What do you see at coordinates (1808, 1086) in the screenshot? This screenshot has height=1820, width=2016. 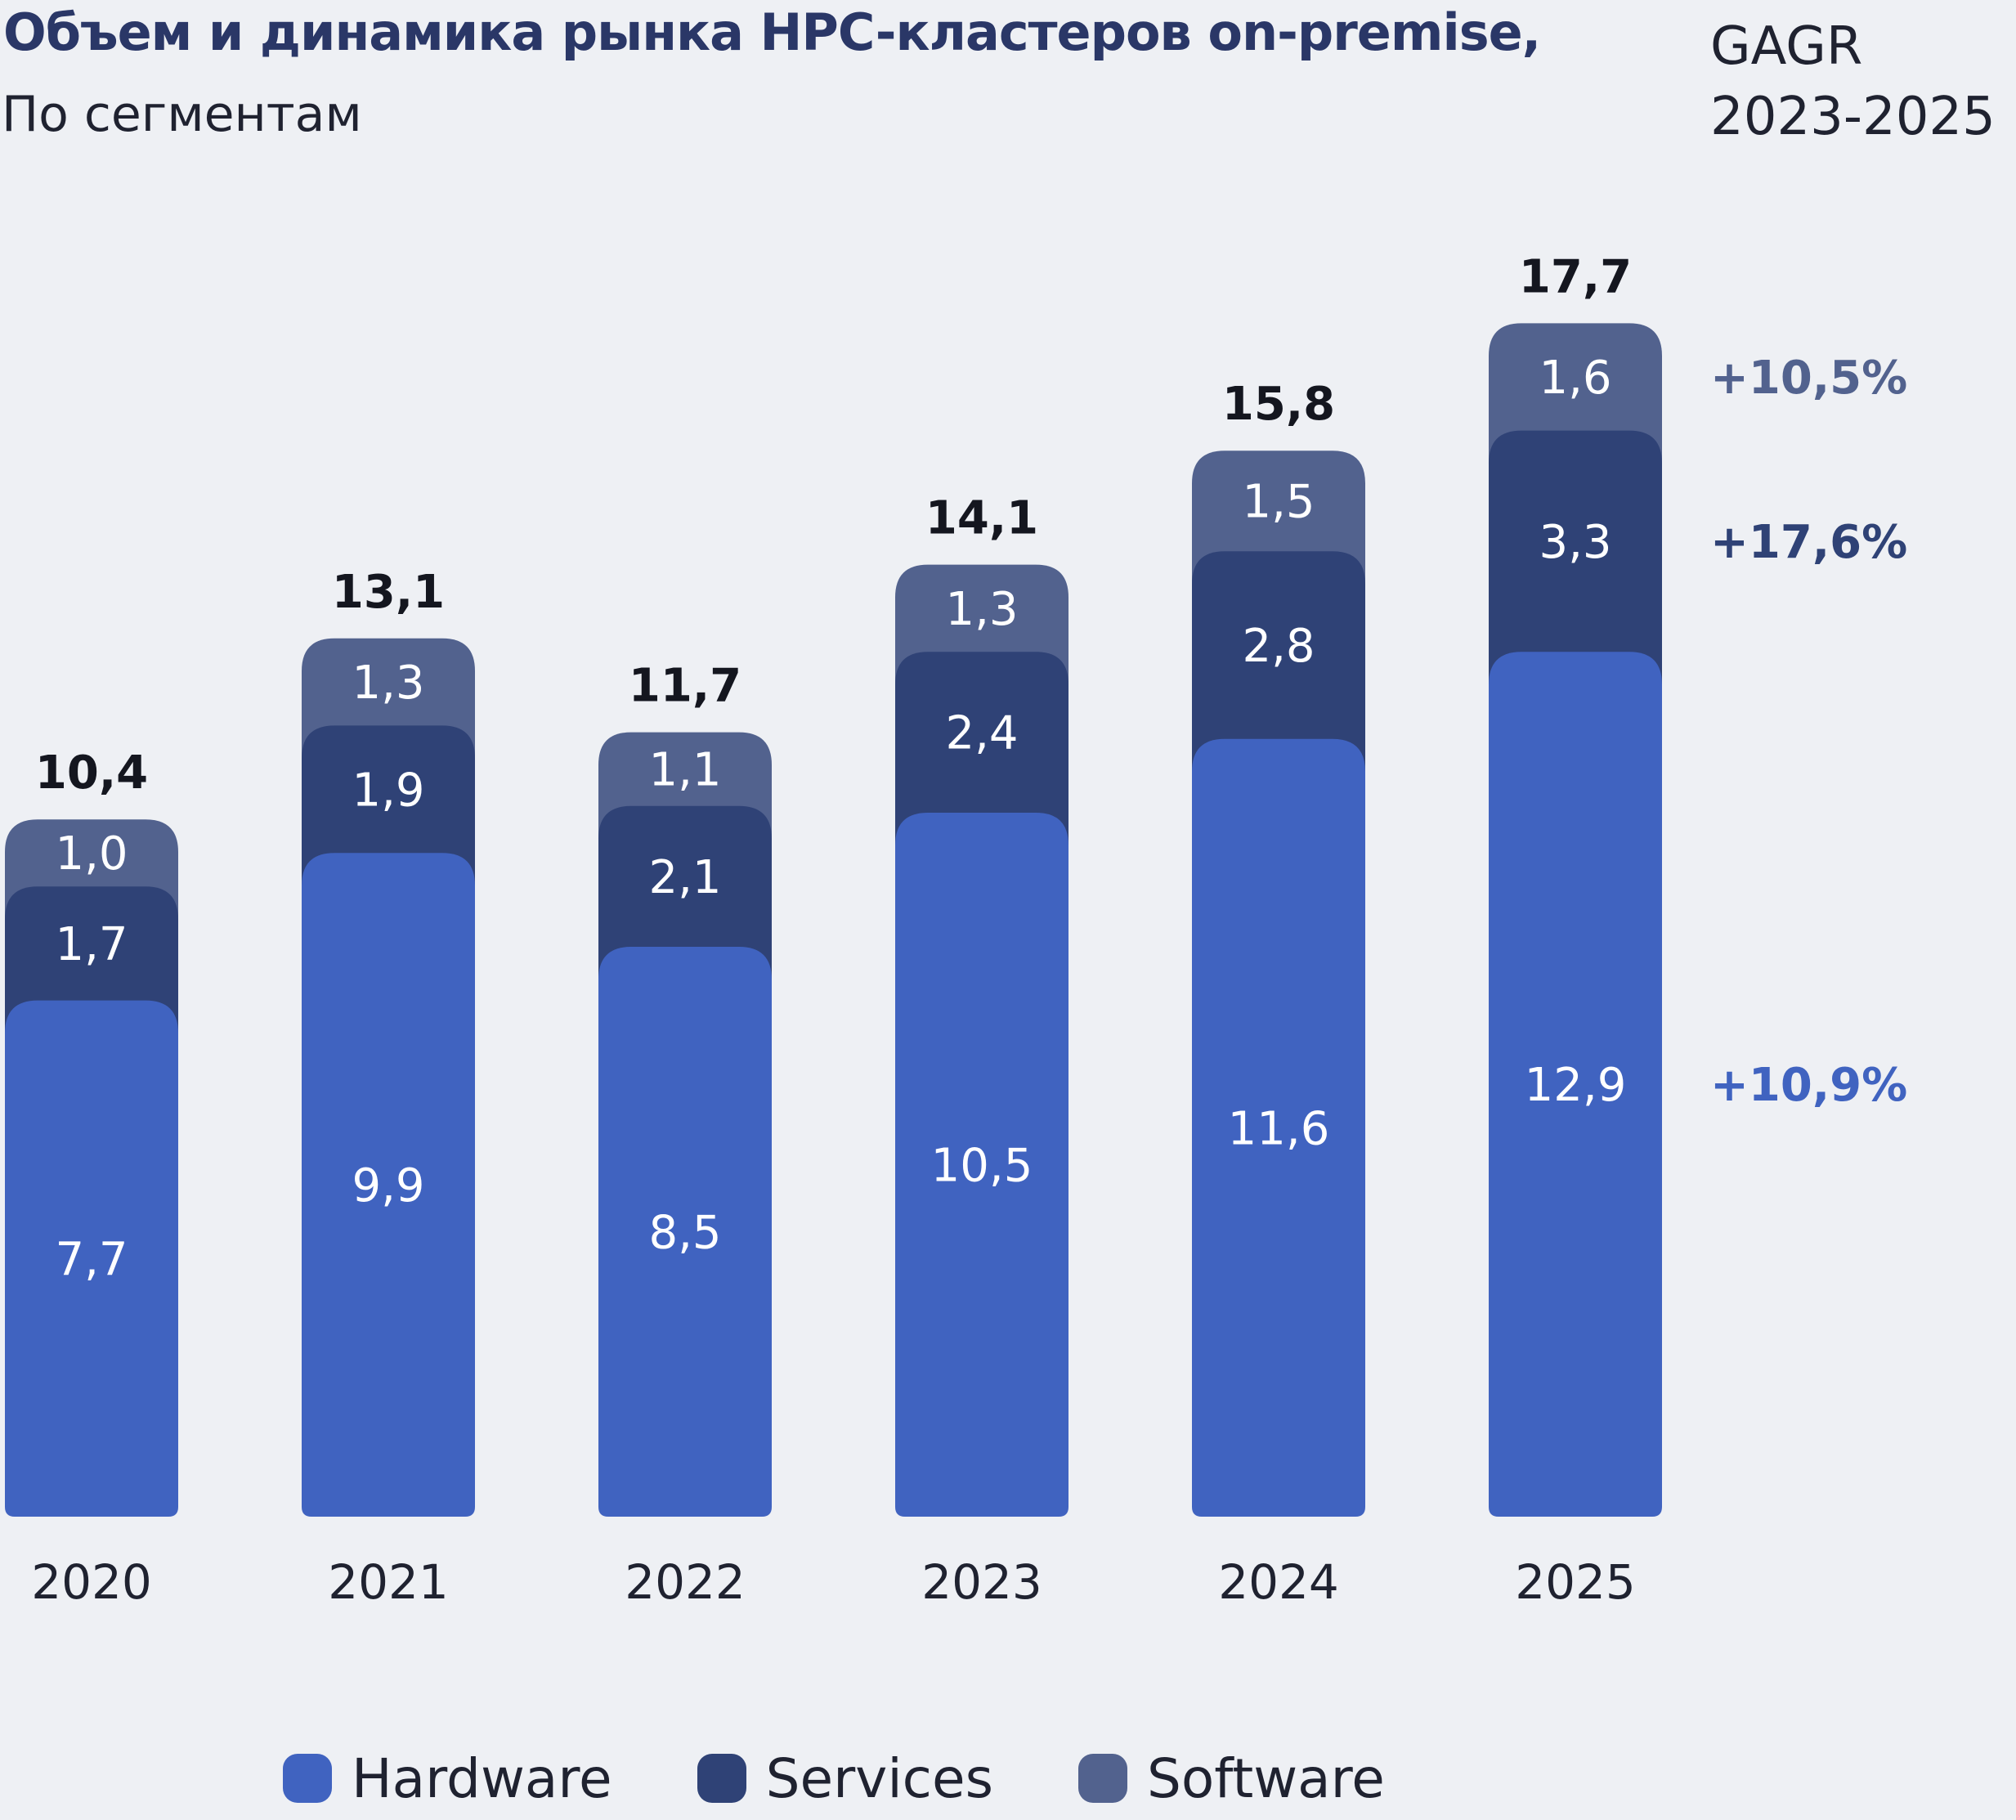 I see `cagr-label-hardware: +10,9%` at bounding box center [1808, 1086].